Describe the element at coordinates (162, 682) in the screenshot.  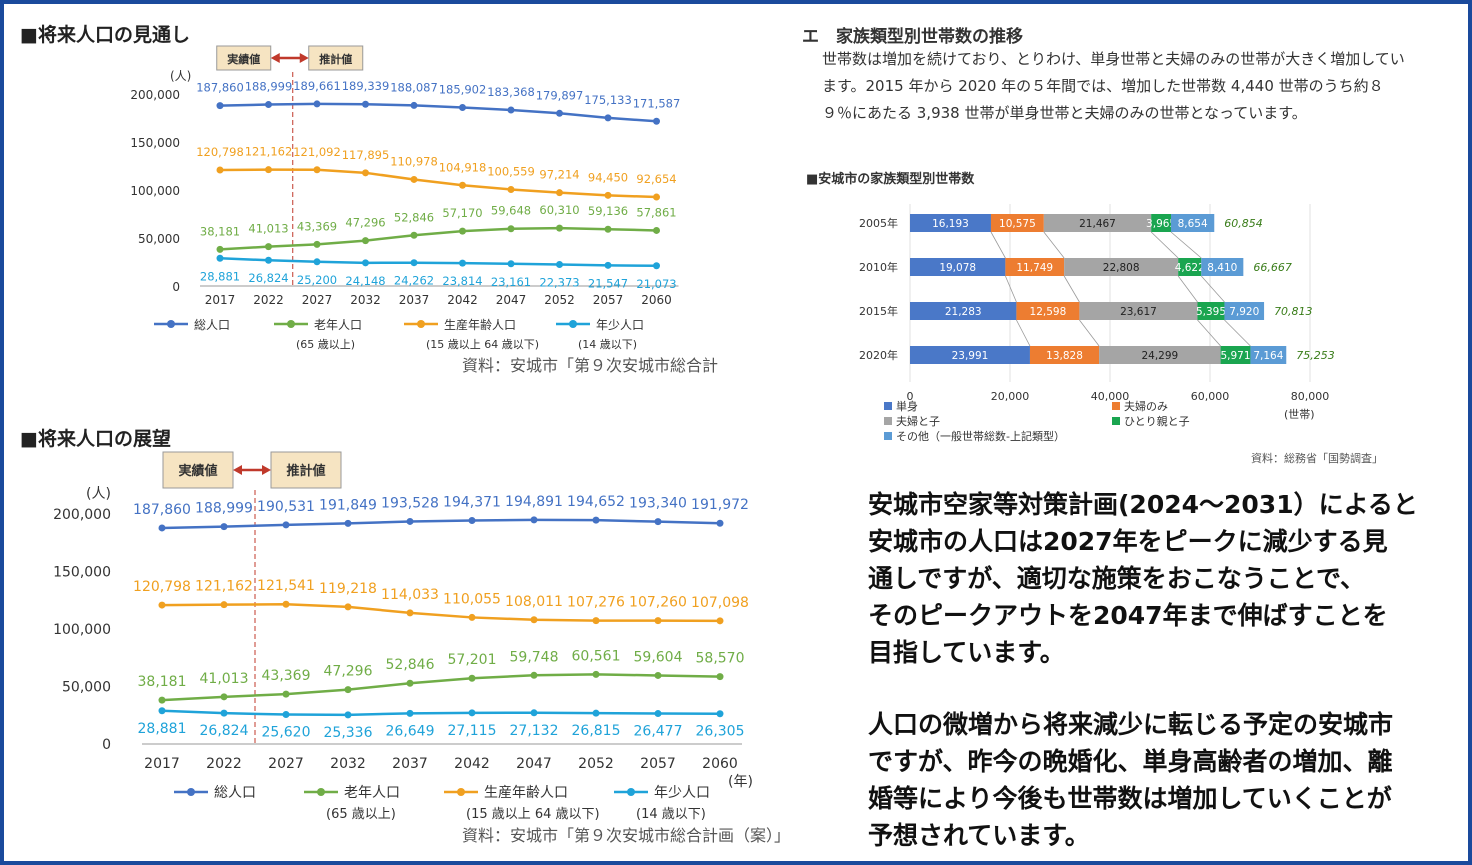
I see `data-label: 38,181` at that location.